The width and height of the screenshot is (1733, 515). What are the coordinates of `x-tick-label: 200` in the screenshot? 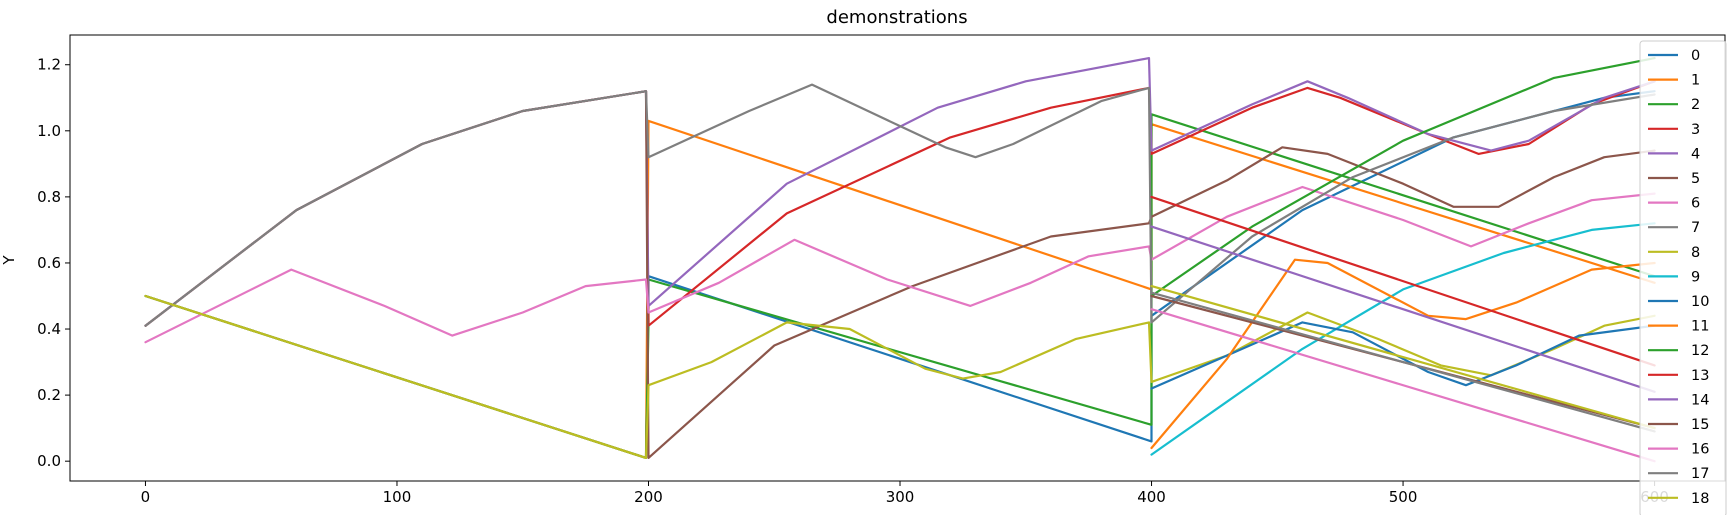 It's located at (648, 497).